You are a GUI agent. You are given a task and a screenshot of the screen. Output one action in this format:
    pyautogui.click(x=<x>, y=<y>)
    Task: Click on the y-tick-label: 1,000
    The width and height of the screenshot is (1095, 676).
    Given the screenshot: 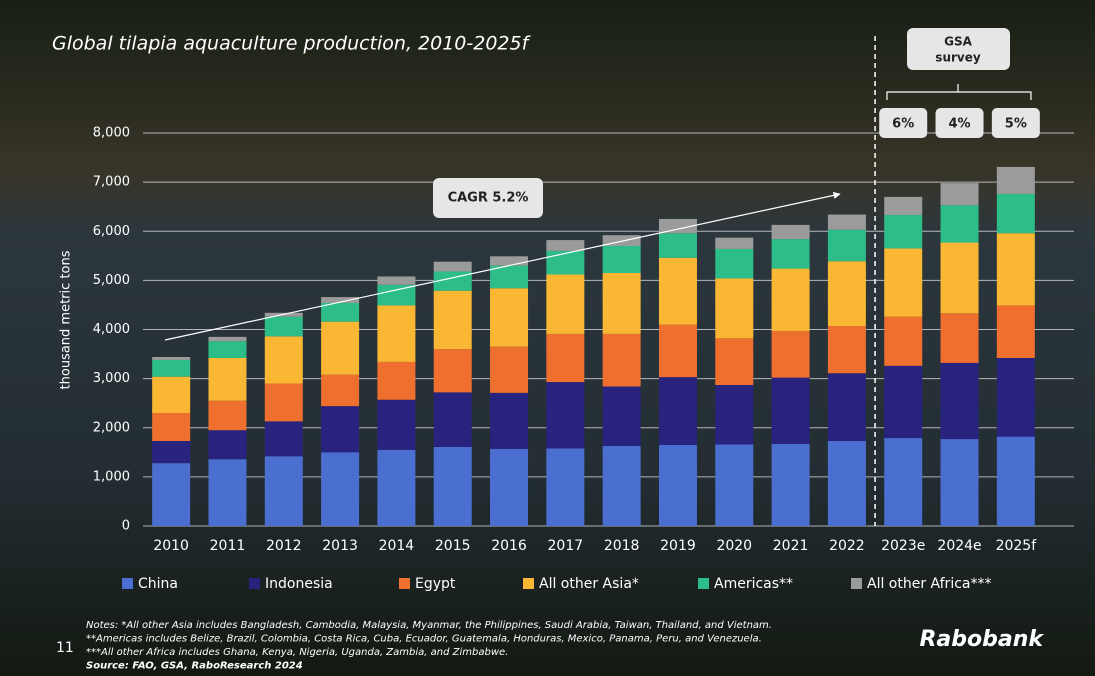 What is the action you would take?
    pyautogui.click(x=111, y=476)
    